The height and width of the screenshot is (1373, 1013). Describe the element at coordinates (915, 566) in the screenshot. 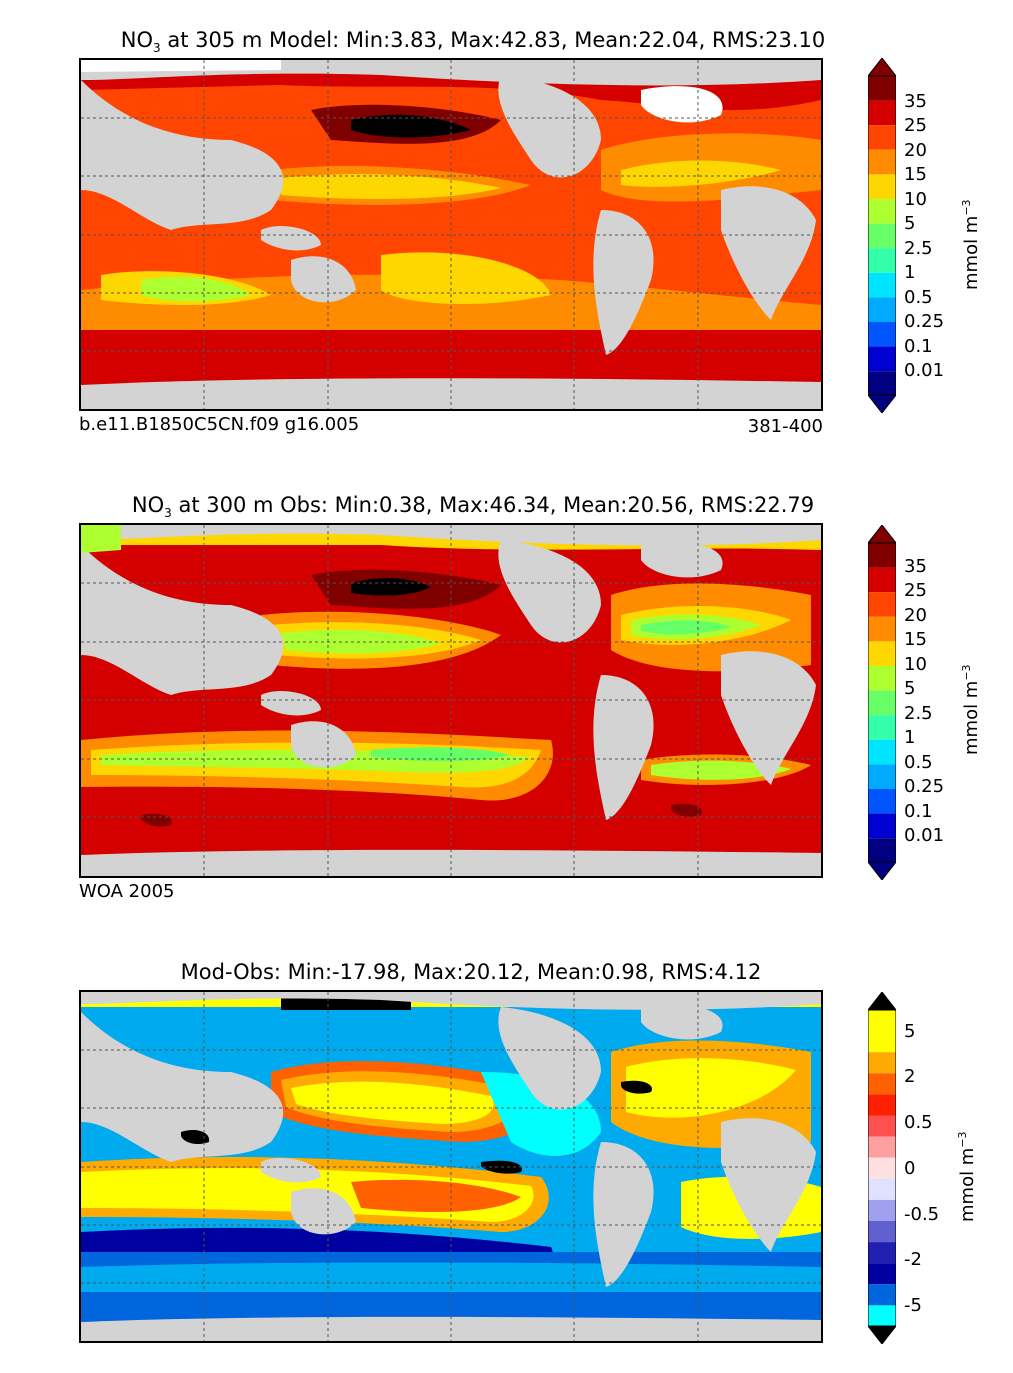

I see `obs-cb-tick-1: 35` at that location.